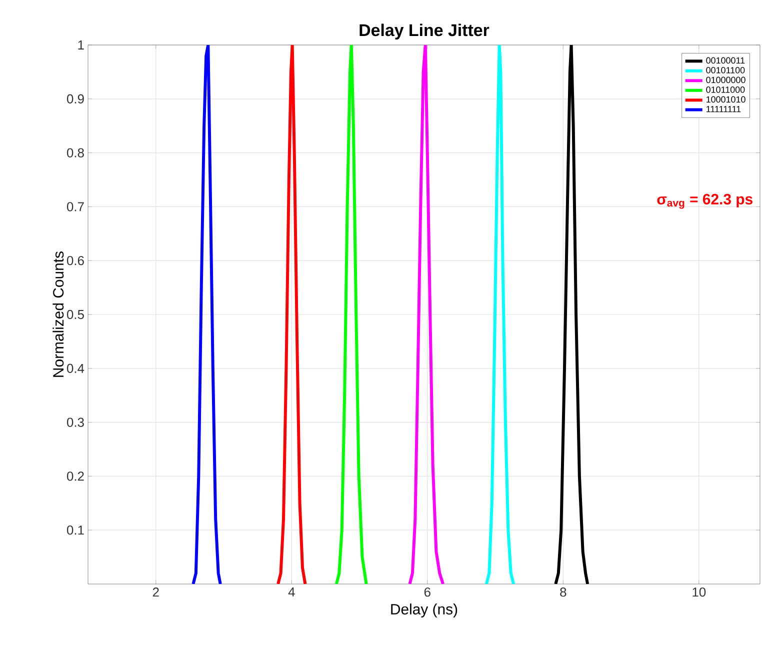 The image size is (762, 658). What do you see at coordinates (699, 592) in the screenshot?
I see `x-tick-label: 10` at bounding box center [699, 592].